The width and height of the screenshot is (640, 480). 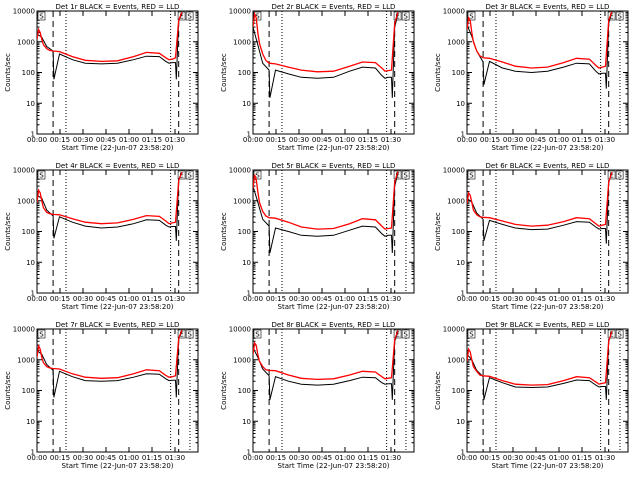 I want to click on x-tick-label: 01:15, so click(x=582, y=140).